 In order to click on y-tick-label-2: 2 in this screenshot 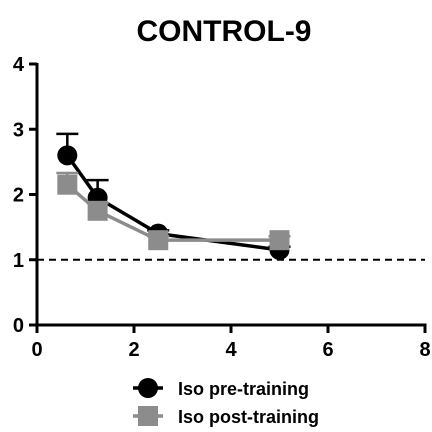, I will do `click(18, 196)`.